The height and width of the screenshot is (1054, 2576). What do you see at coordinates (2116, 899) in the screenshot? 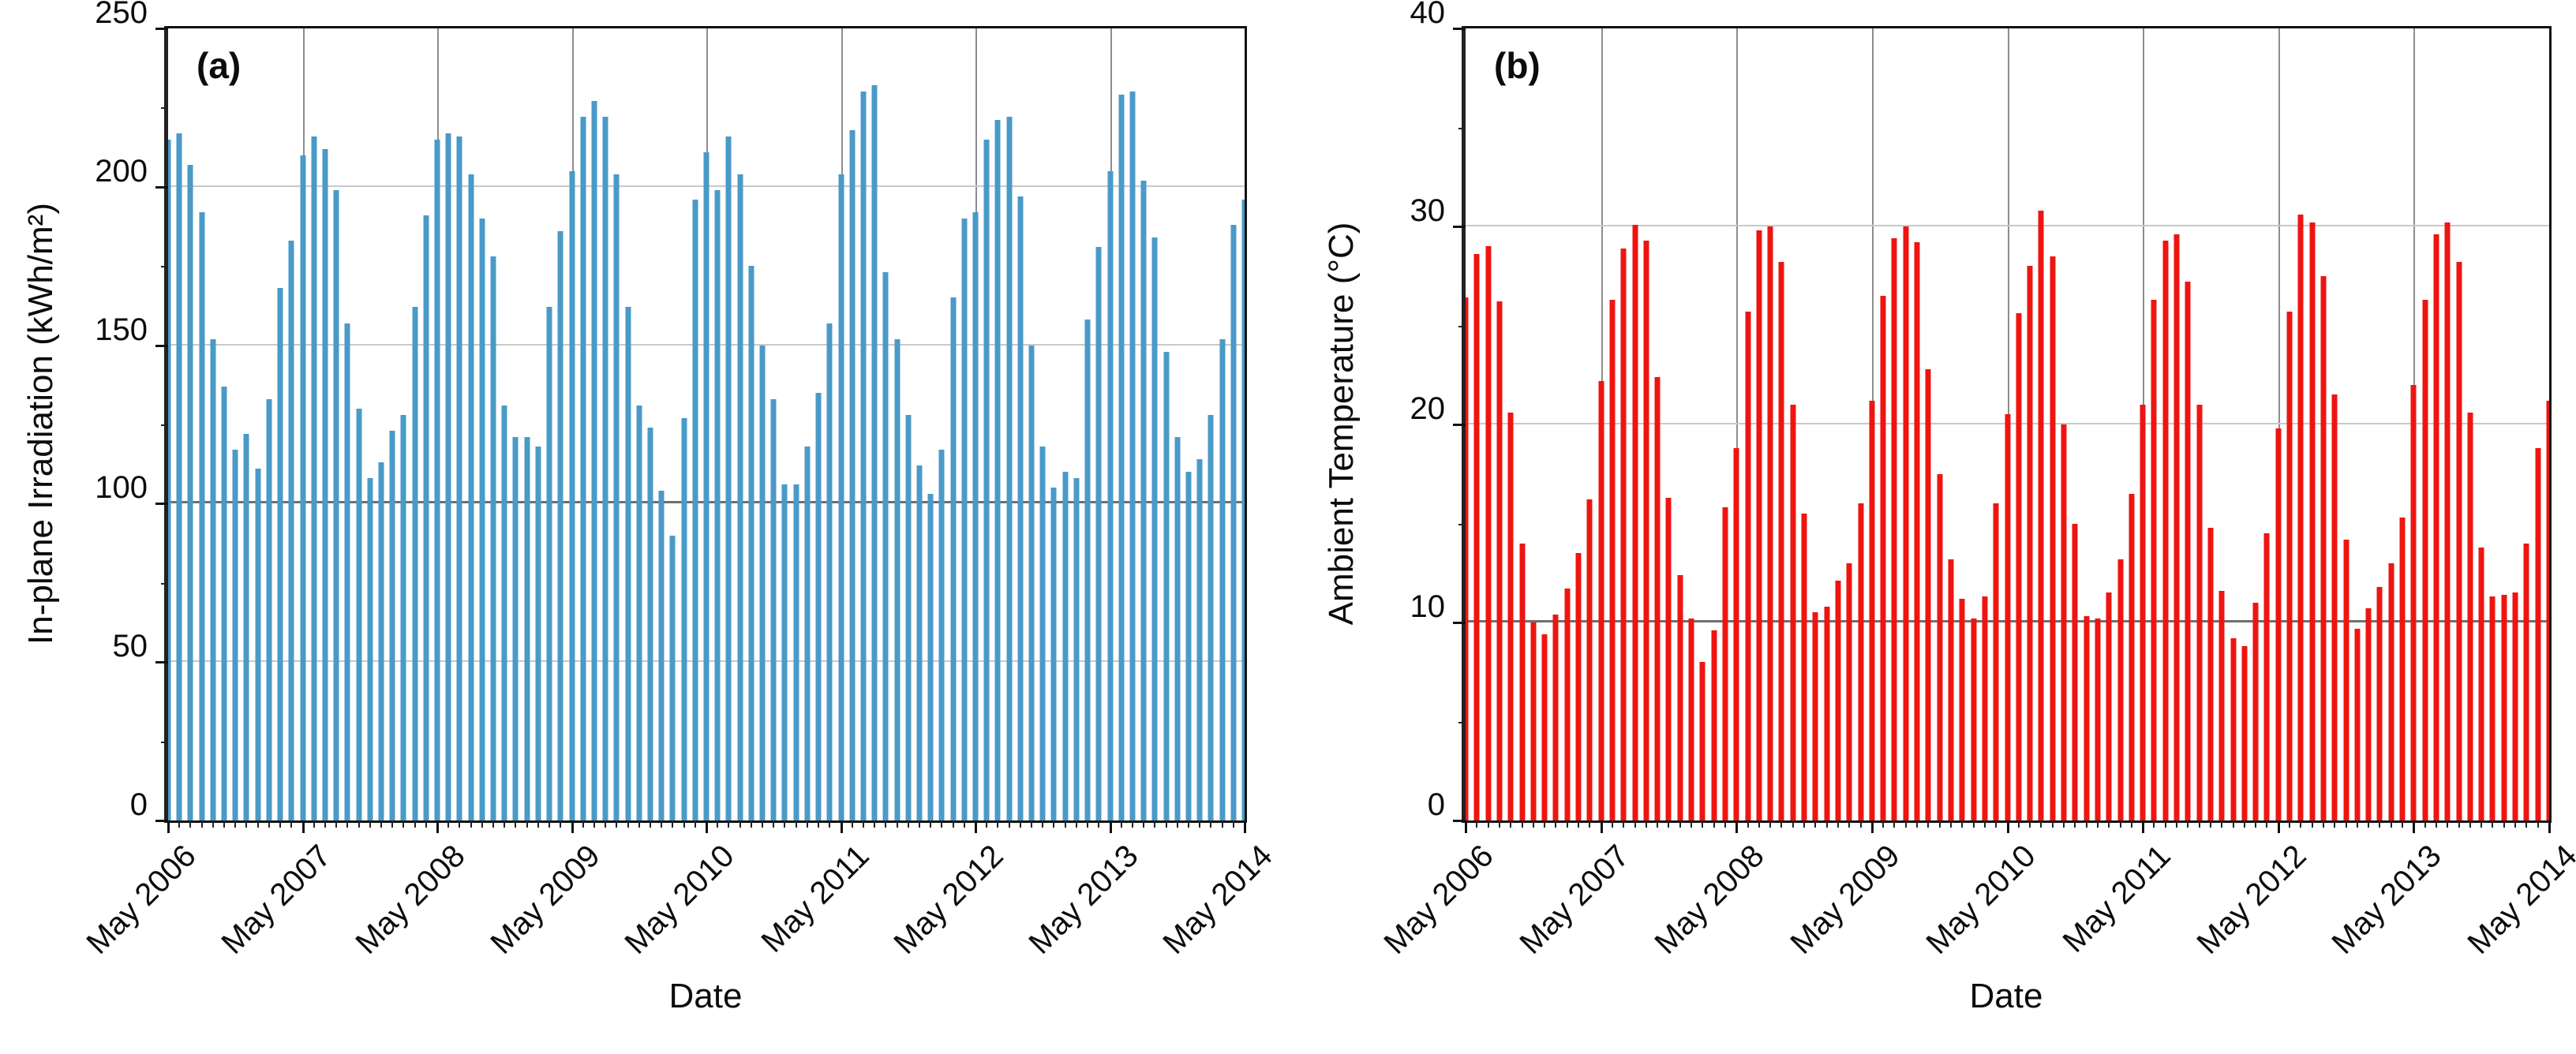
I see `x-tick-label: May 2011` at bounding box center [2116, 899].